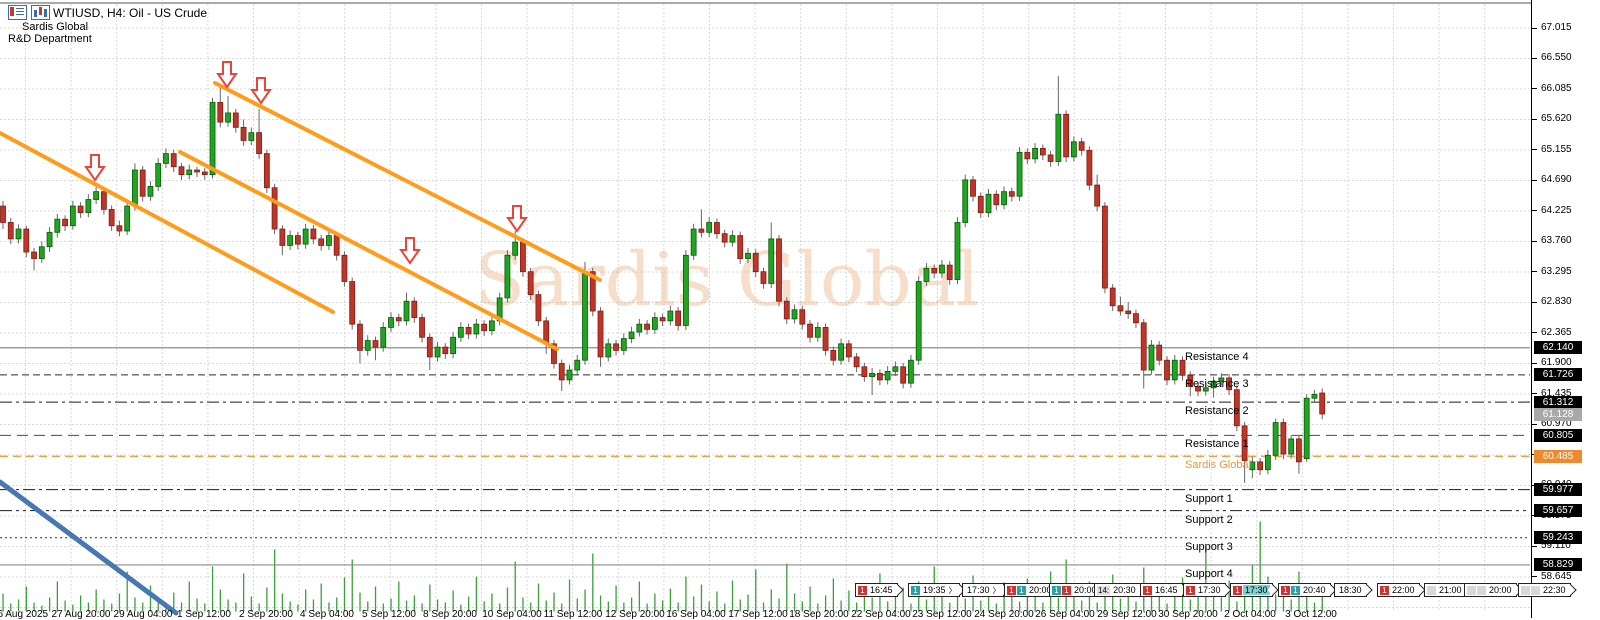 The height and width of the screenshot is (620, 1600). What do you see at coordinates (1398, 590) in the screenshot?
I see `event-tag: 1 22:00` at bounding box center [1398, 590].